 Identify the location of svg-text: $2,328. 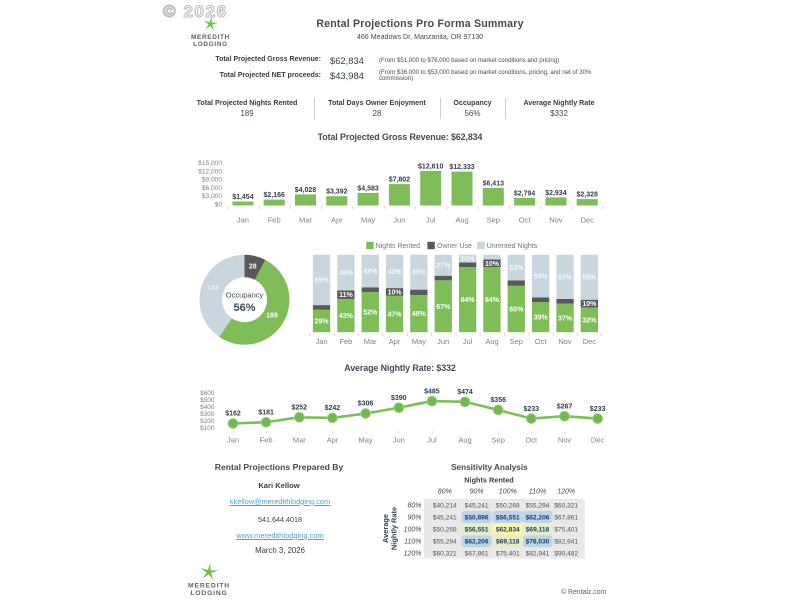
(587, 195).